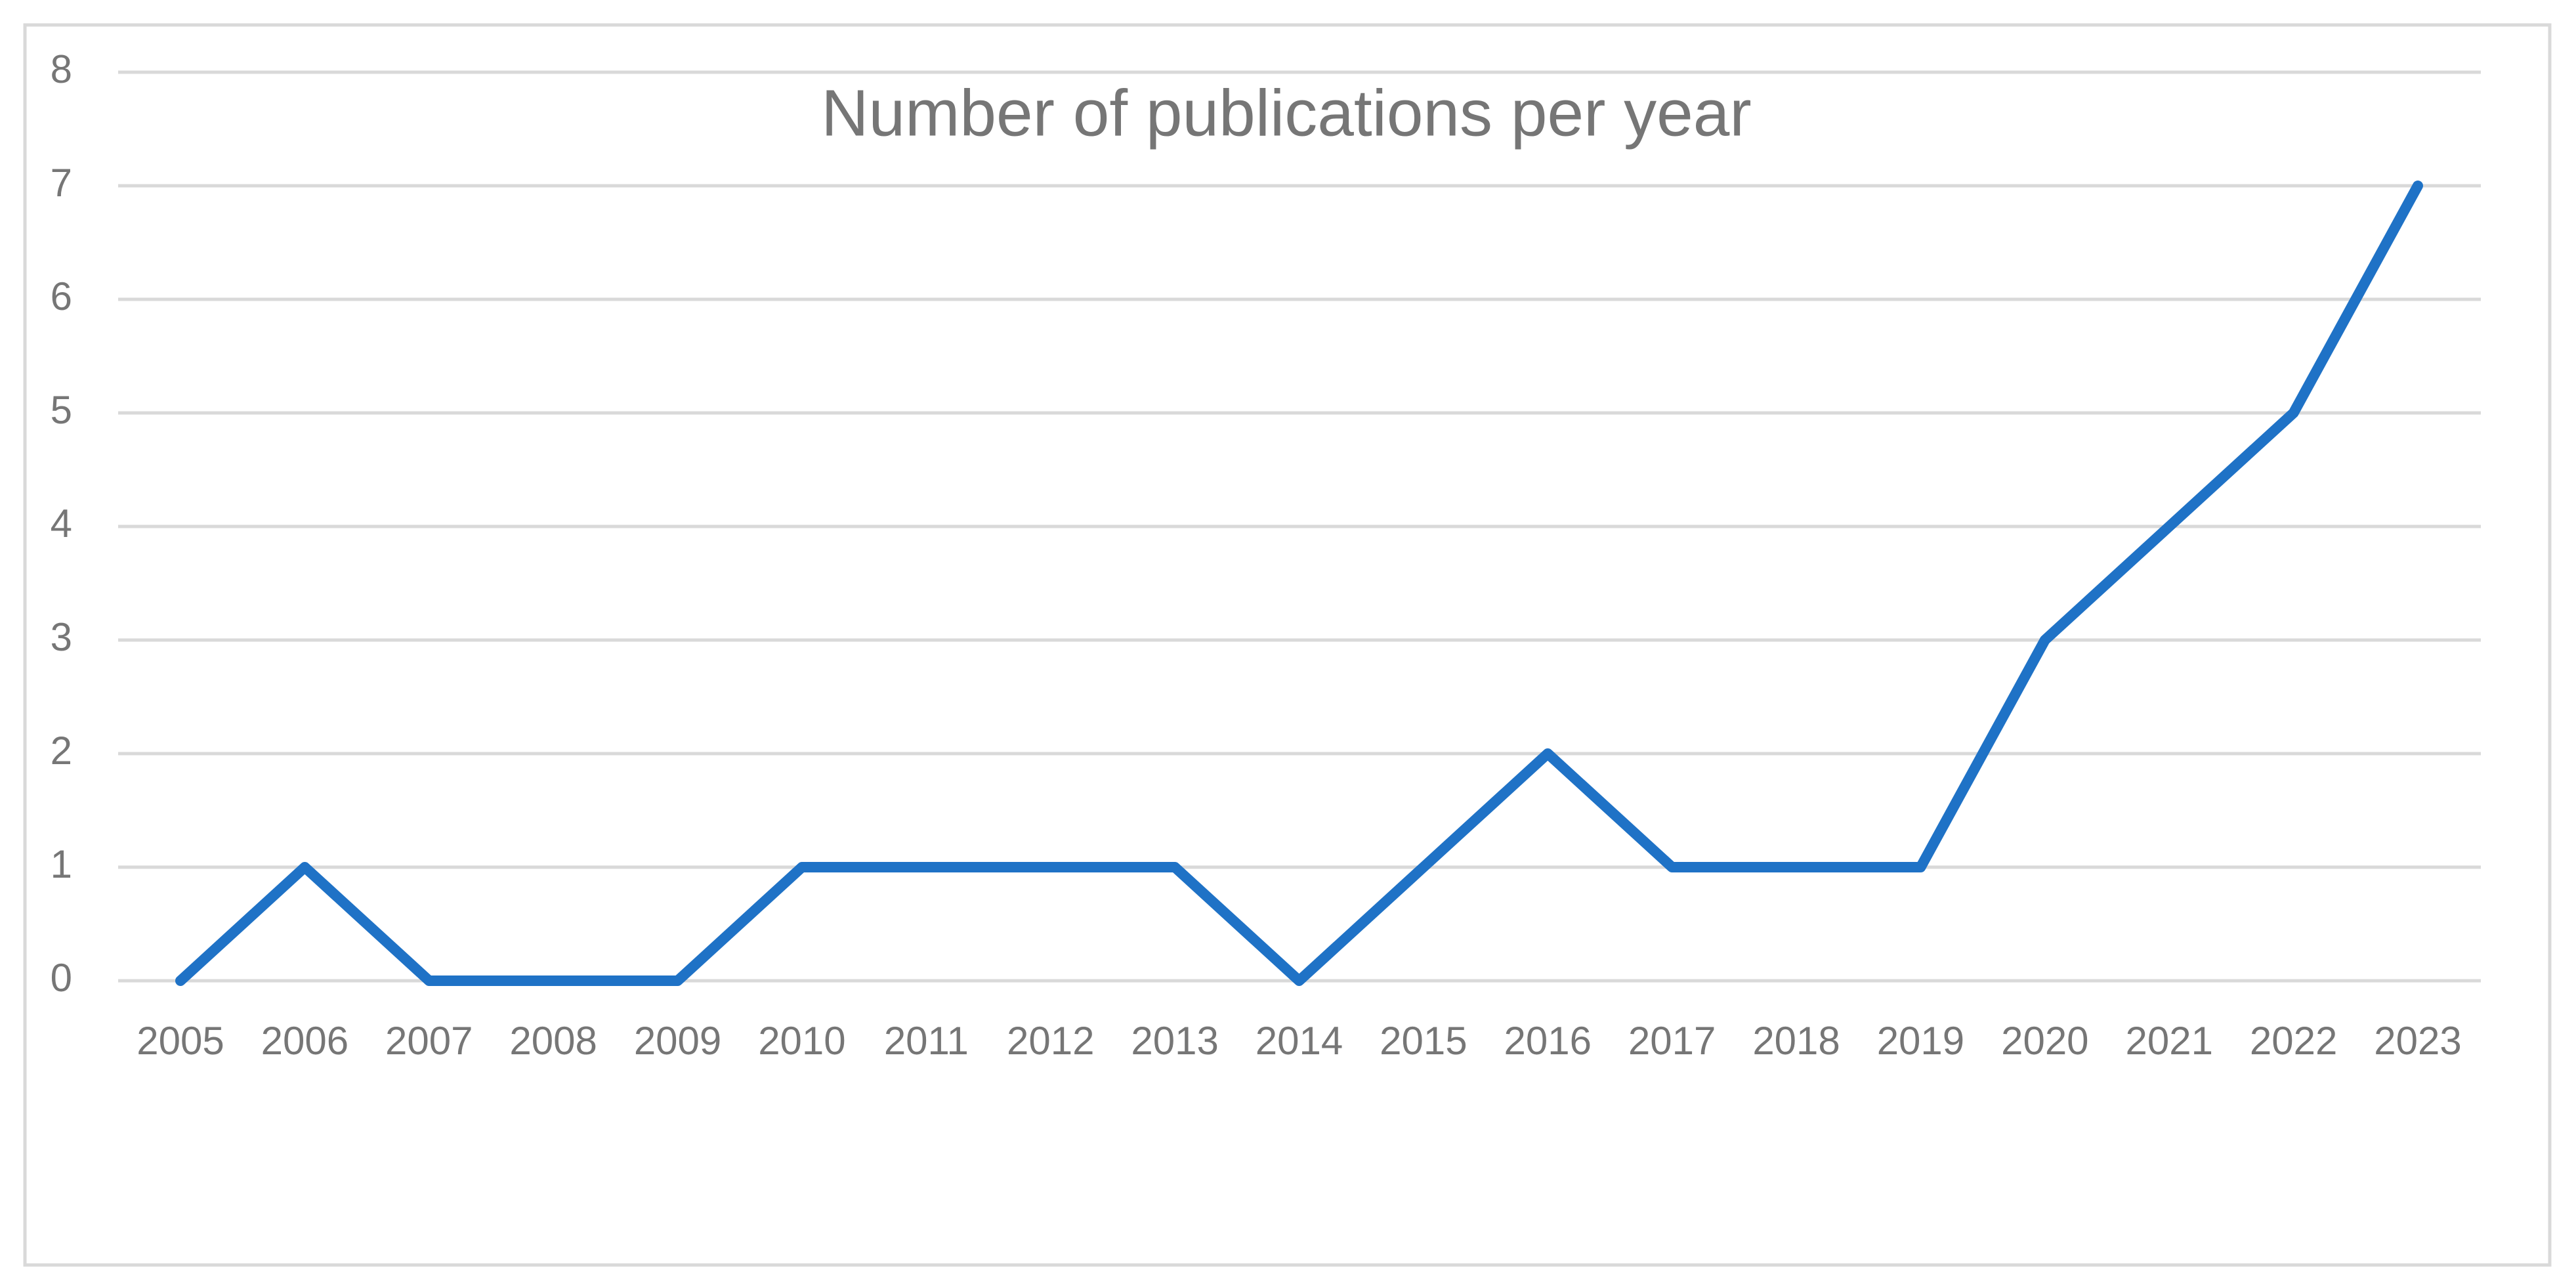 The image size is (2576, 1286). Describe the element at coordinates (2293, 1041) in the screenshot. I see `x-tick-label: 2022` at that location.